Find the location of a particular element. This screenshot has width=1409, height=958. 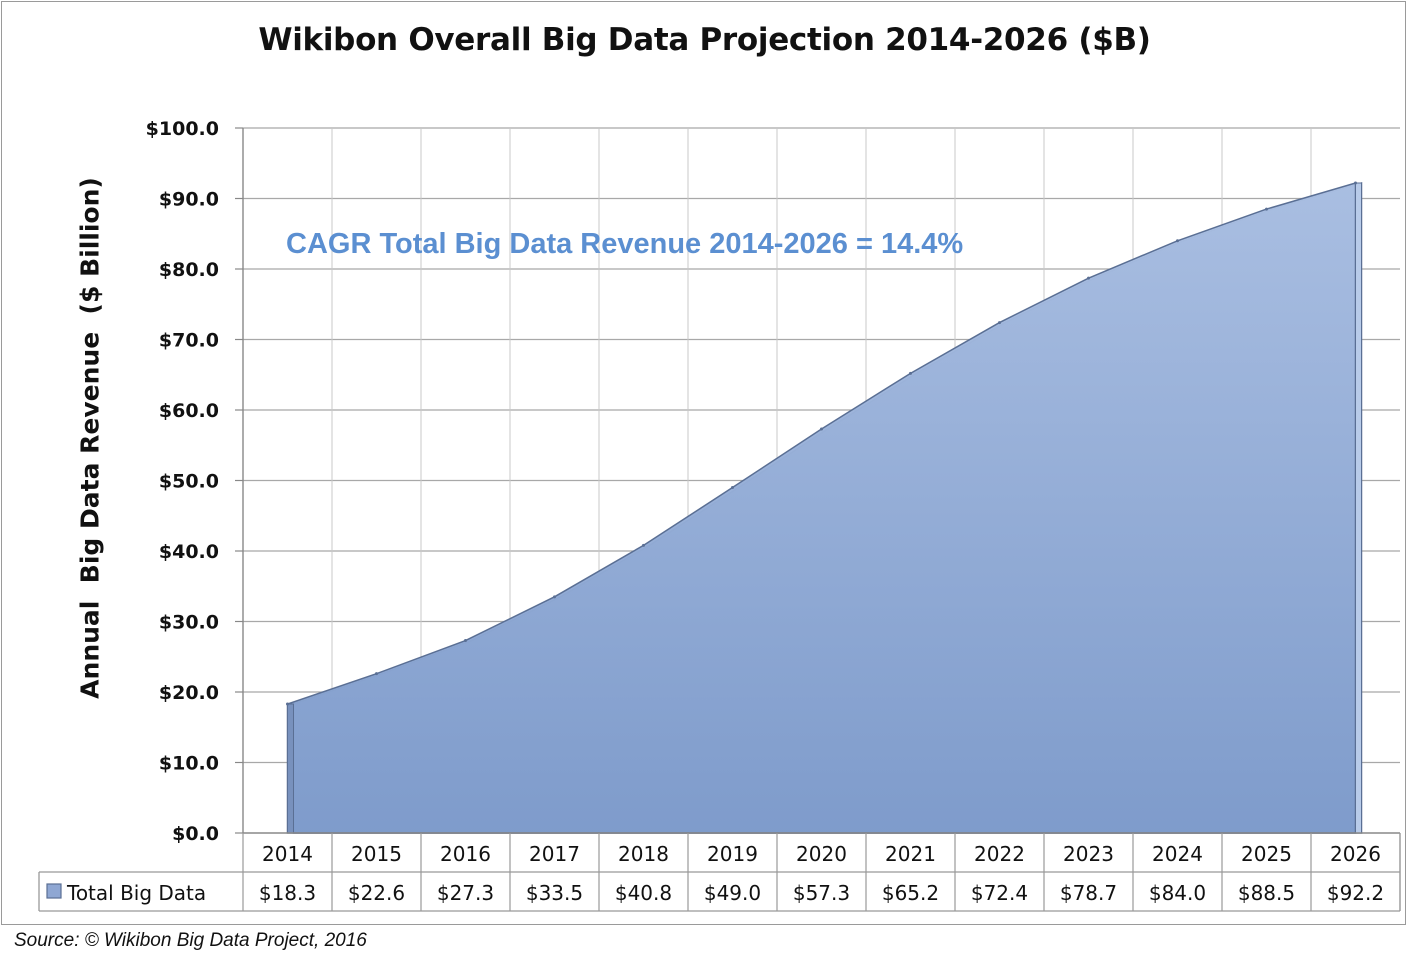

area-right-side is located at coordinates (1358, 508).